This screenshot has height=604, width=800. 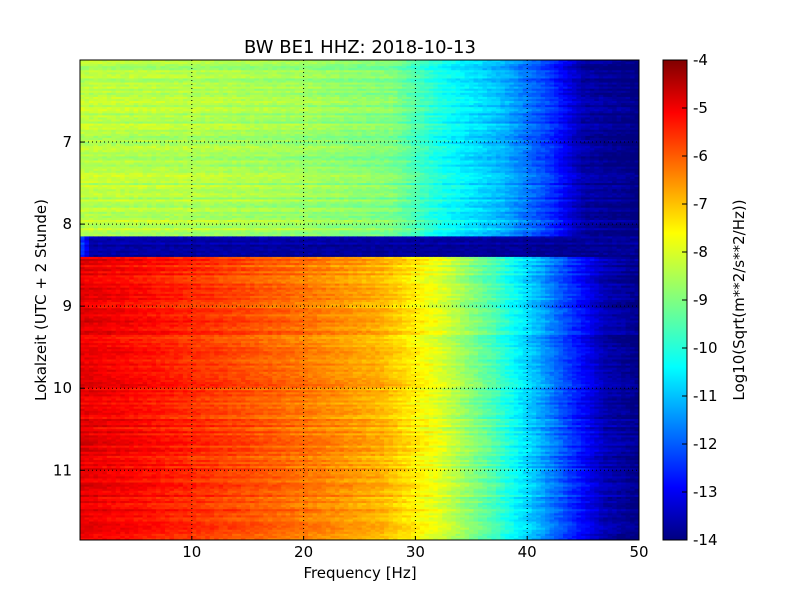 What do you see at coordinates (360, 47) in the screenshot?
I see `chart-title: BW BE1 HHZ: 2018-10-13` at bounding box center [360, 47].